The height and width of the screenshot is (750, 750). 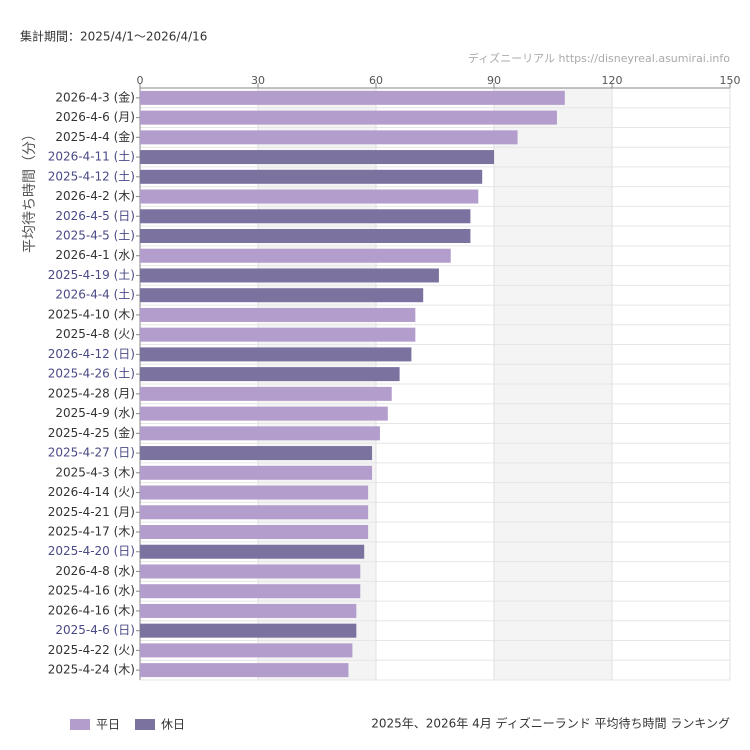 What do you see at coordinates (95, 295) in the screenshot?
I see `y-tick-label: 2026-4-4 (土)` at bounding box center [95, 295].